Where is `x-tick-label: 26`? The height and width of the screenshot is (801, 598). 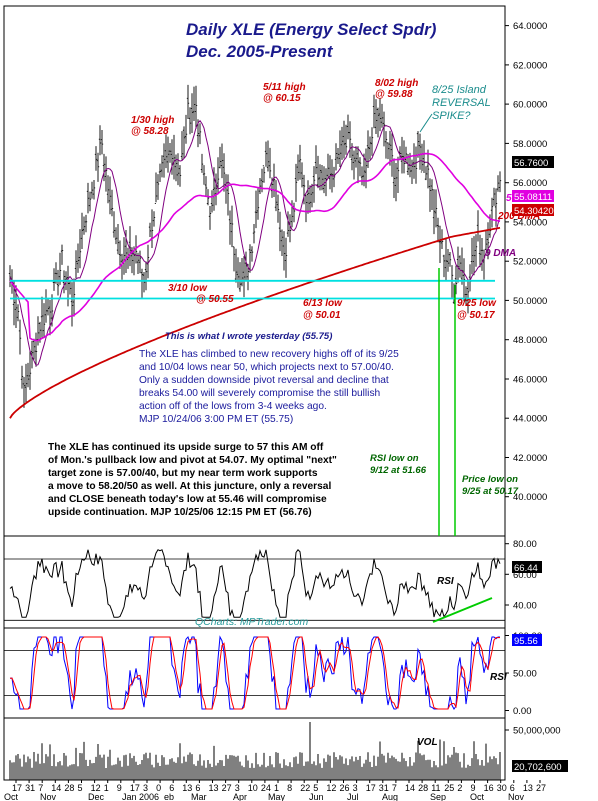
x-tick-label: 26 is located at coordinates (345, 788).